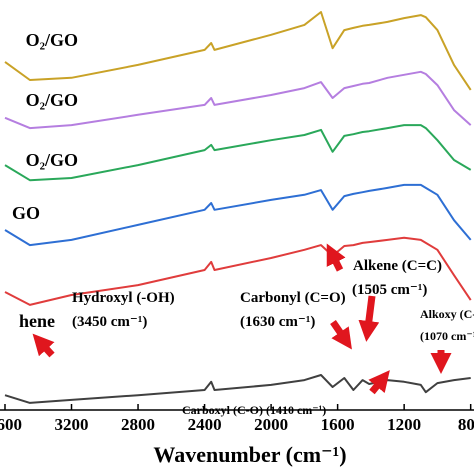  What do you see at coordinates (447, 314) in the screenshot?
I see `annotation: Alkoxy (C-O)` at bounding box center [447, 314].